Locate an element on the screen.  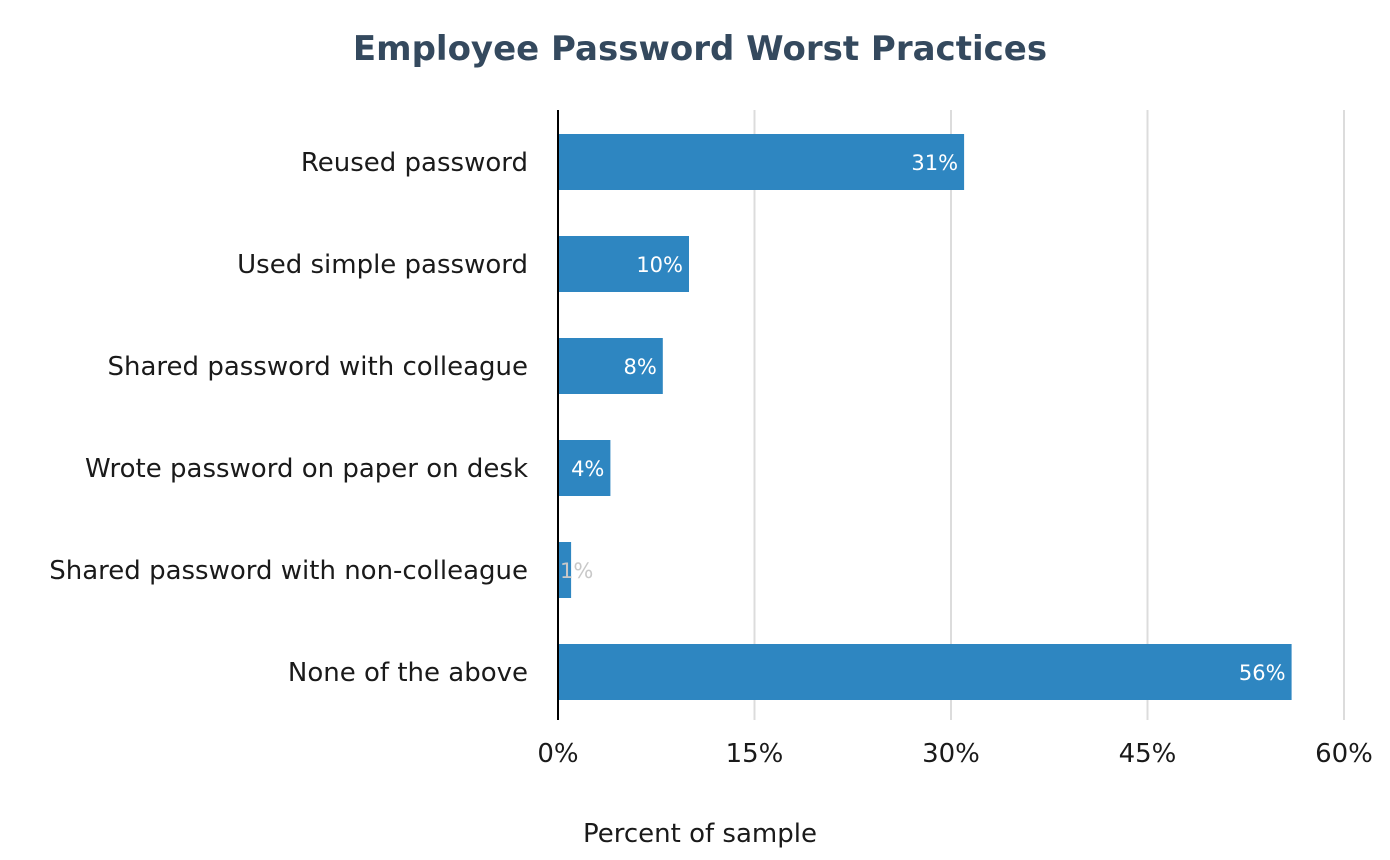
x-tick-label: 0% is located at coordinates (557, 754).